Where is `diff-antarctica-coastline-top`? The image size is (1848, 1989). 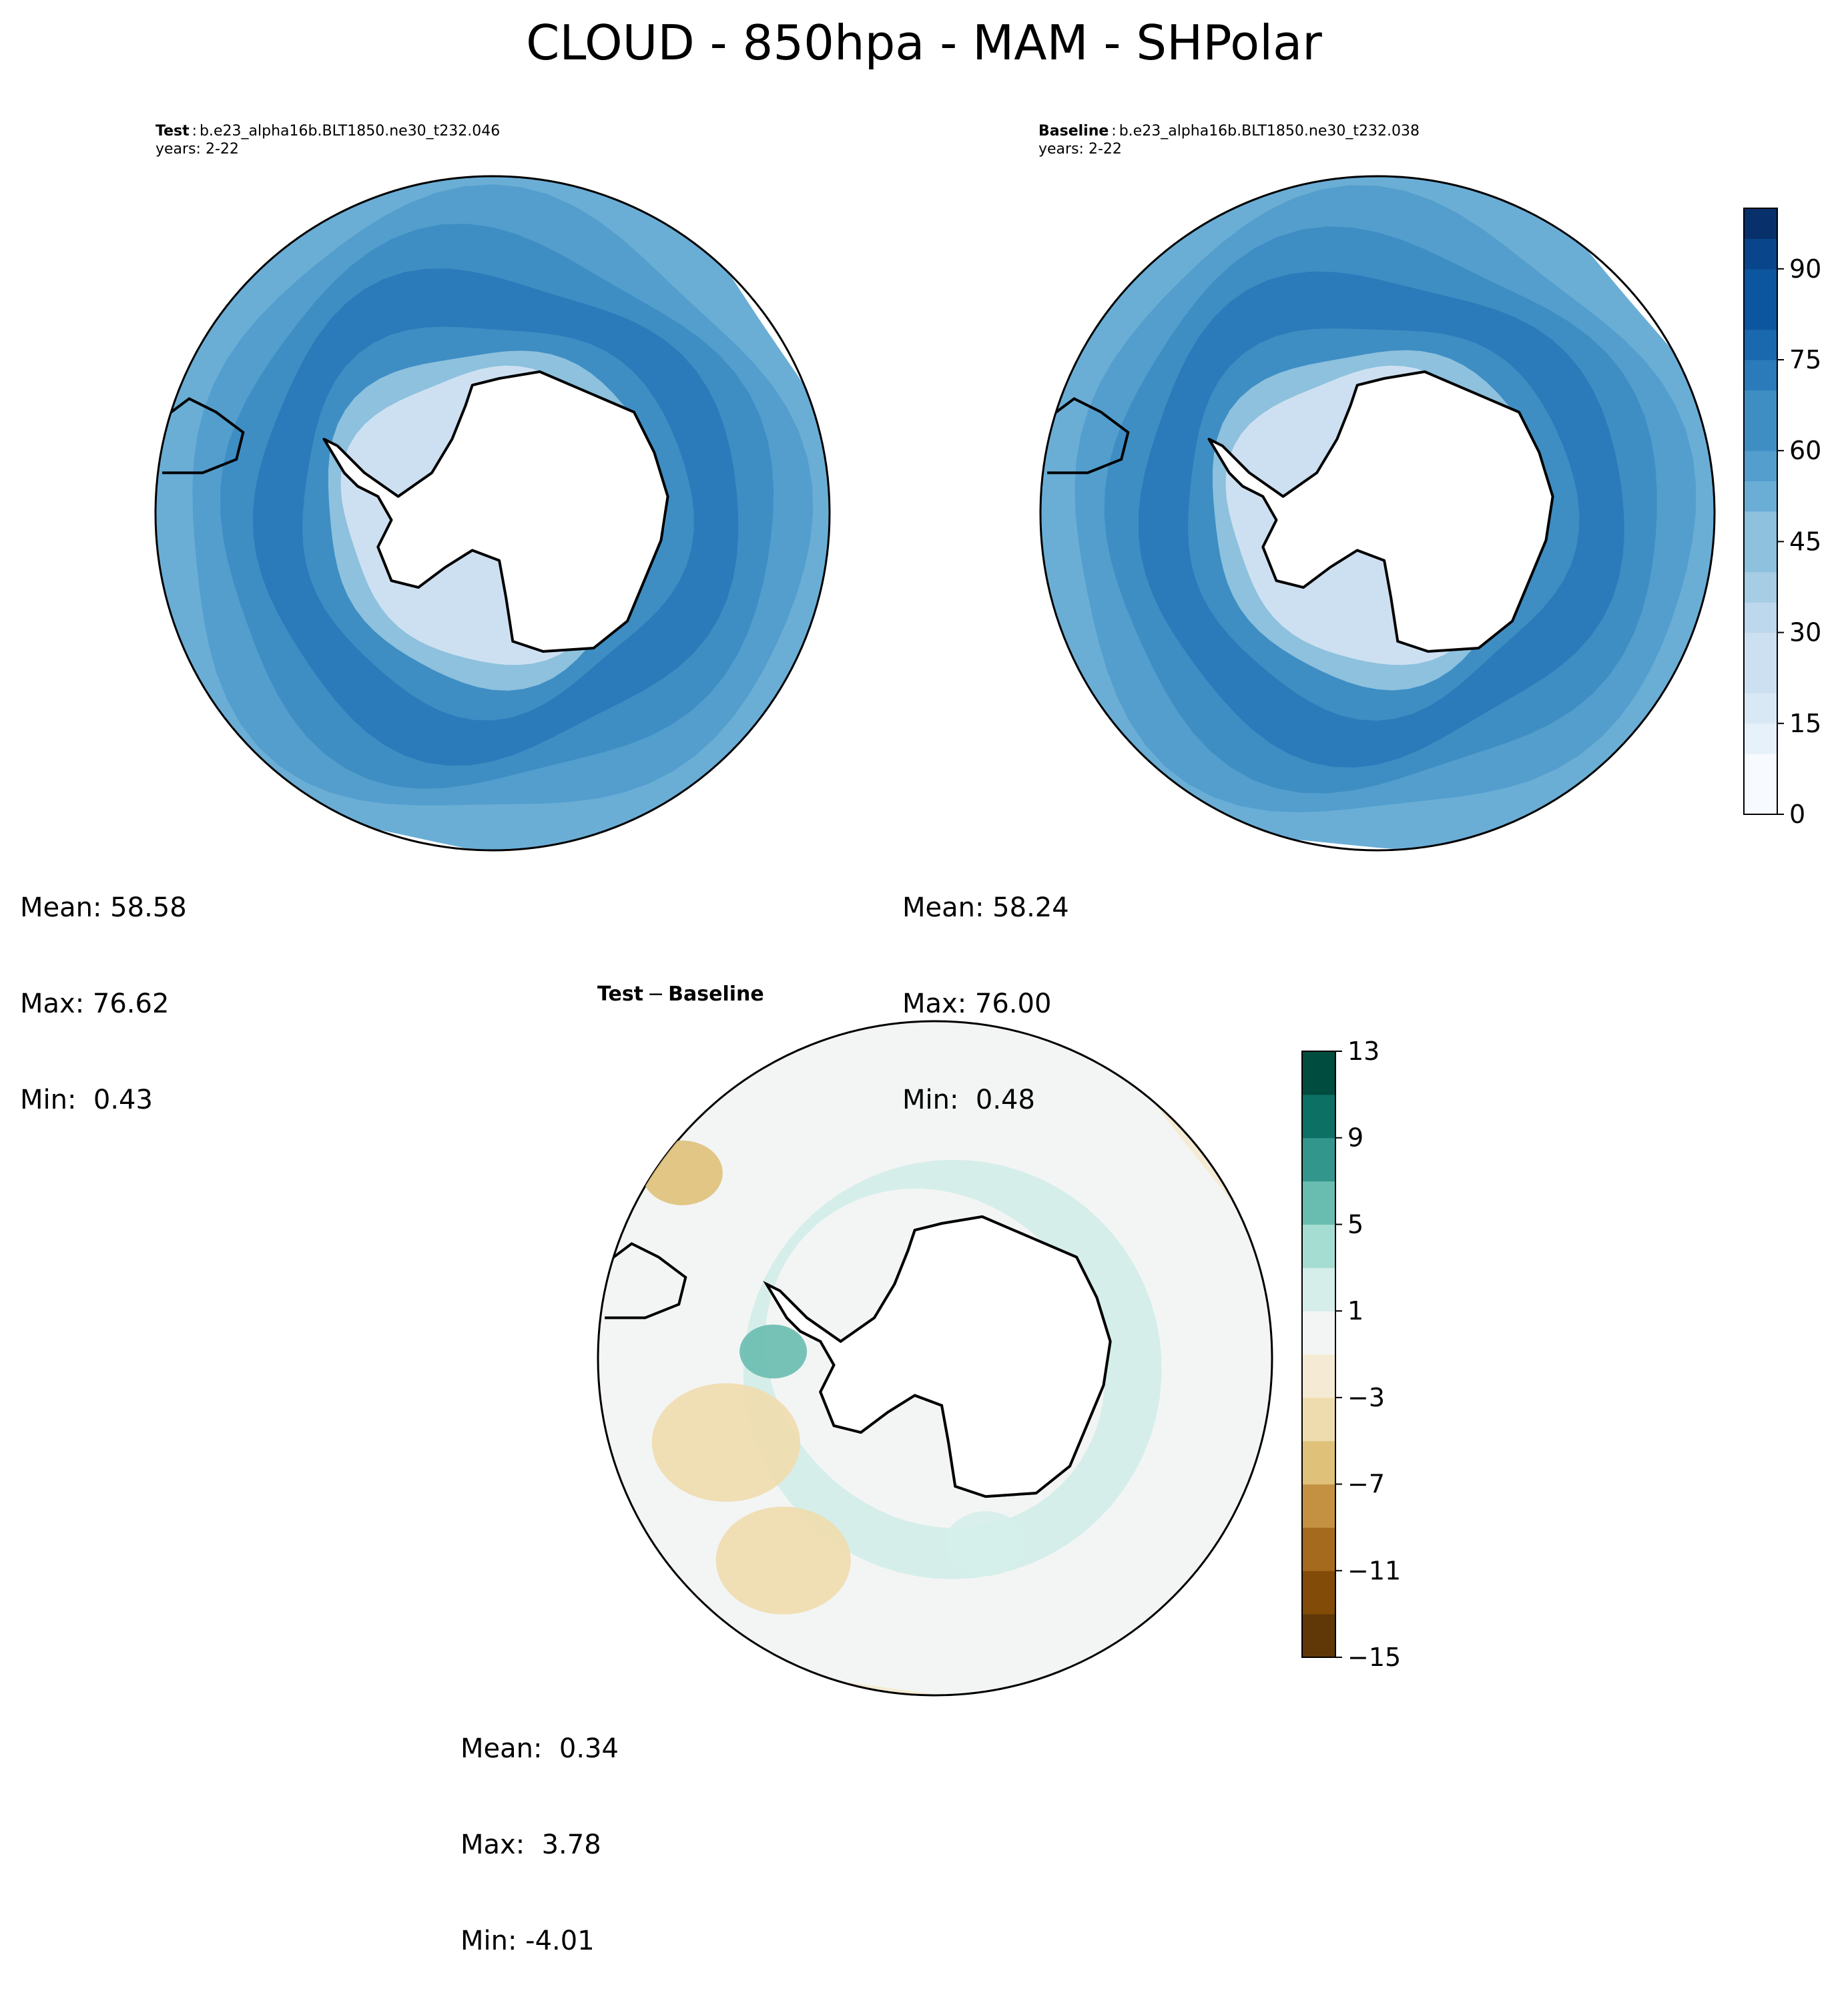
diff-antarctica-coastline-top is located at coordinates (937, 1356).